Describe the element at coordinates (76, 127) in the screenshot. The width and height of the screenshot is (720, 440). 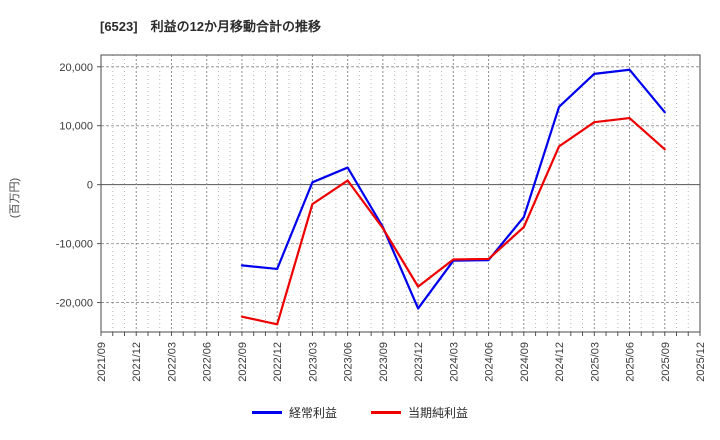
I see `svg-text: 10,000` at that location.